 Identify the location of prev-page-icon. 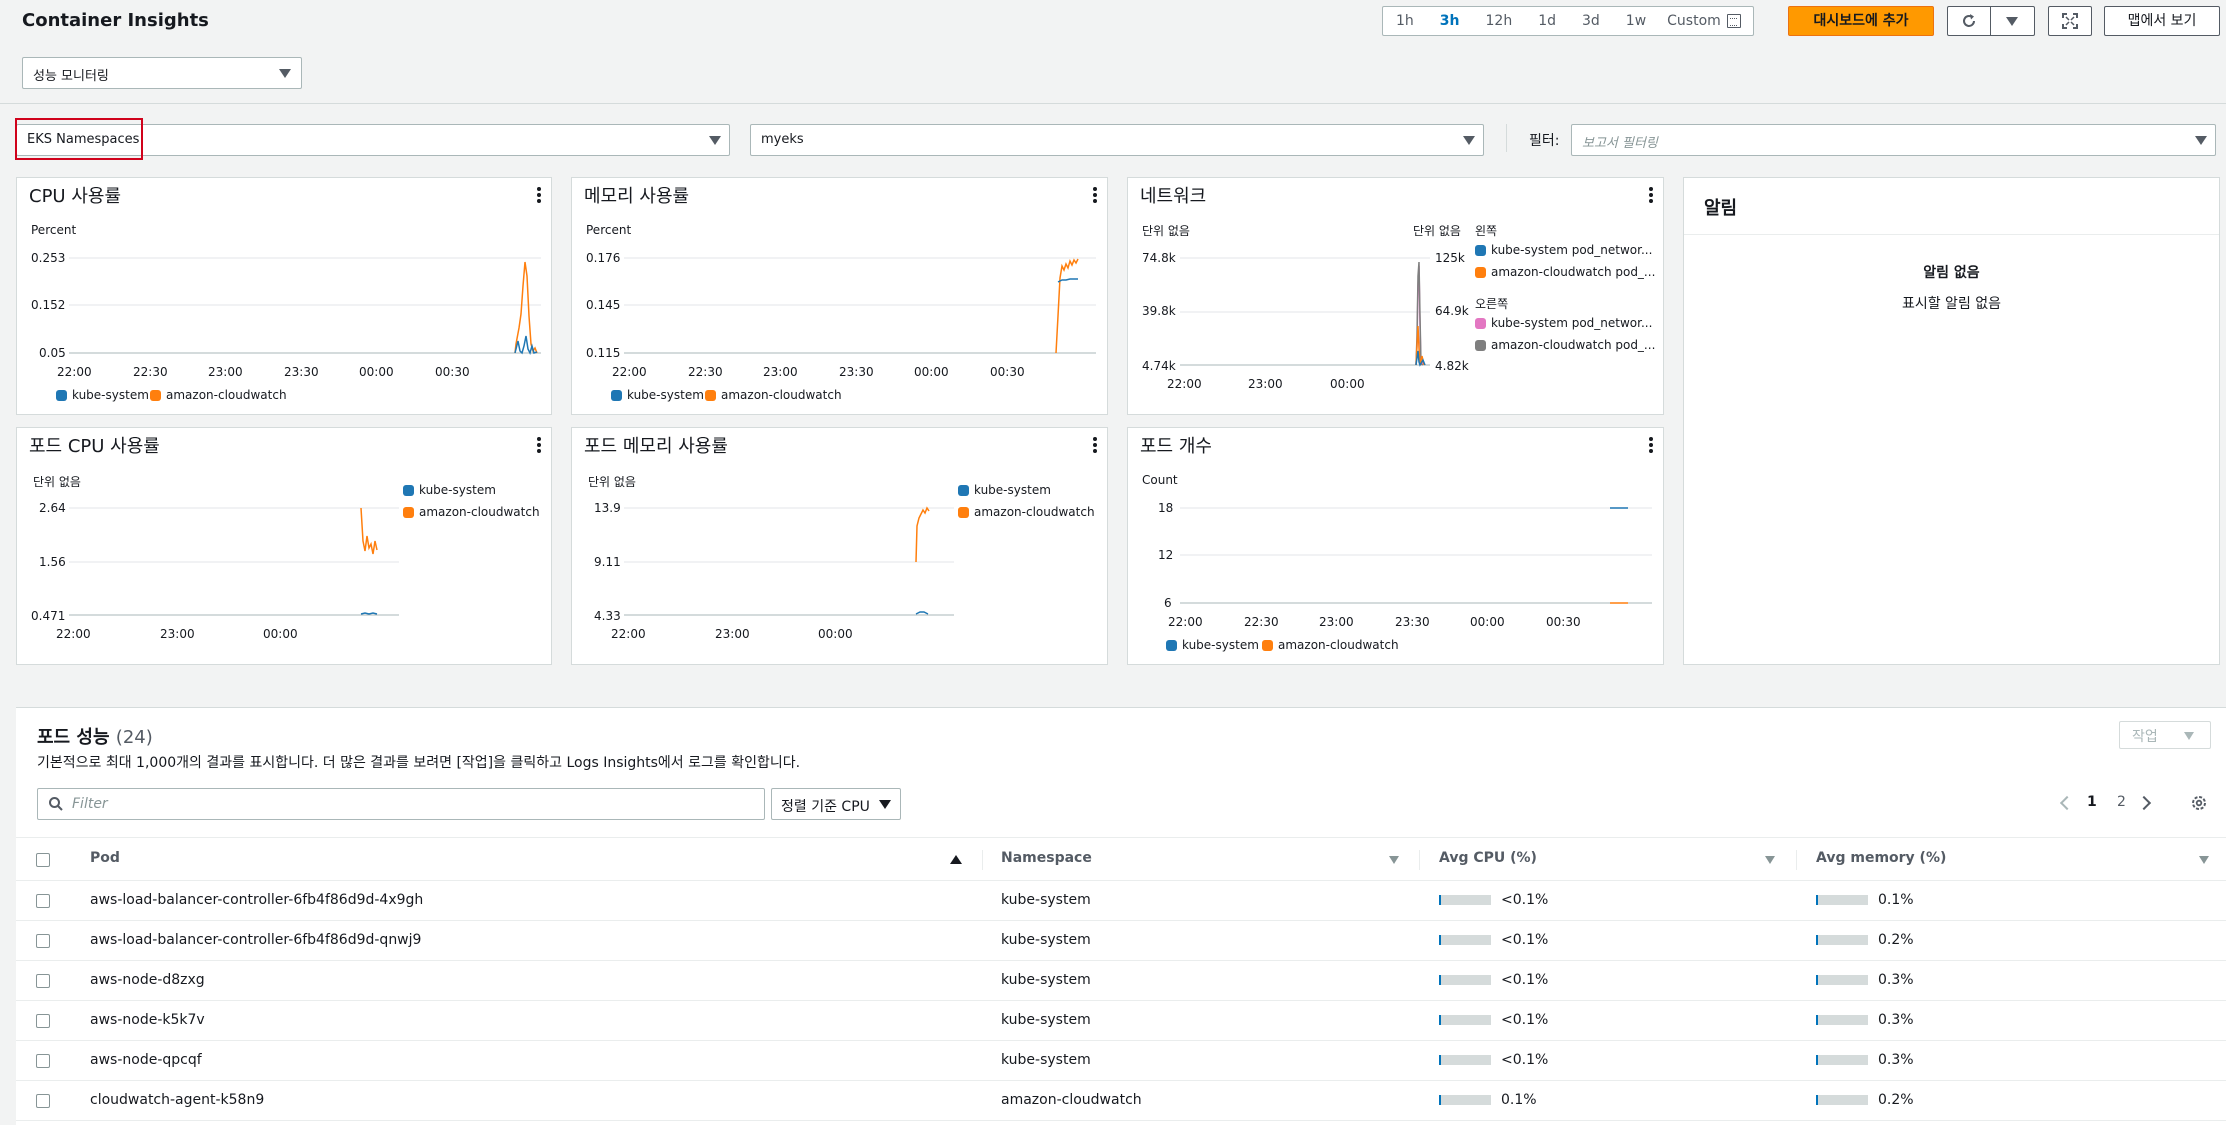
(2067, 803).